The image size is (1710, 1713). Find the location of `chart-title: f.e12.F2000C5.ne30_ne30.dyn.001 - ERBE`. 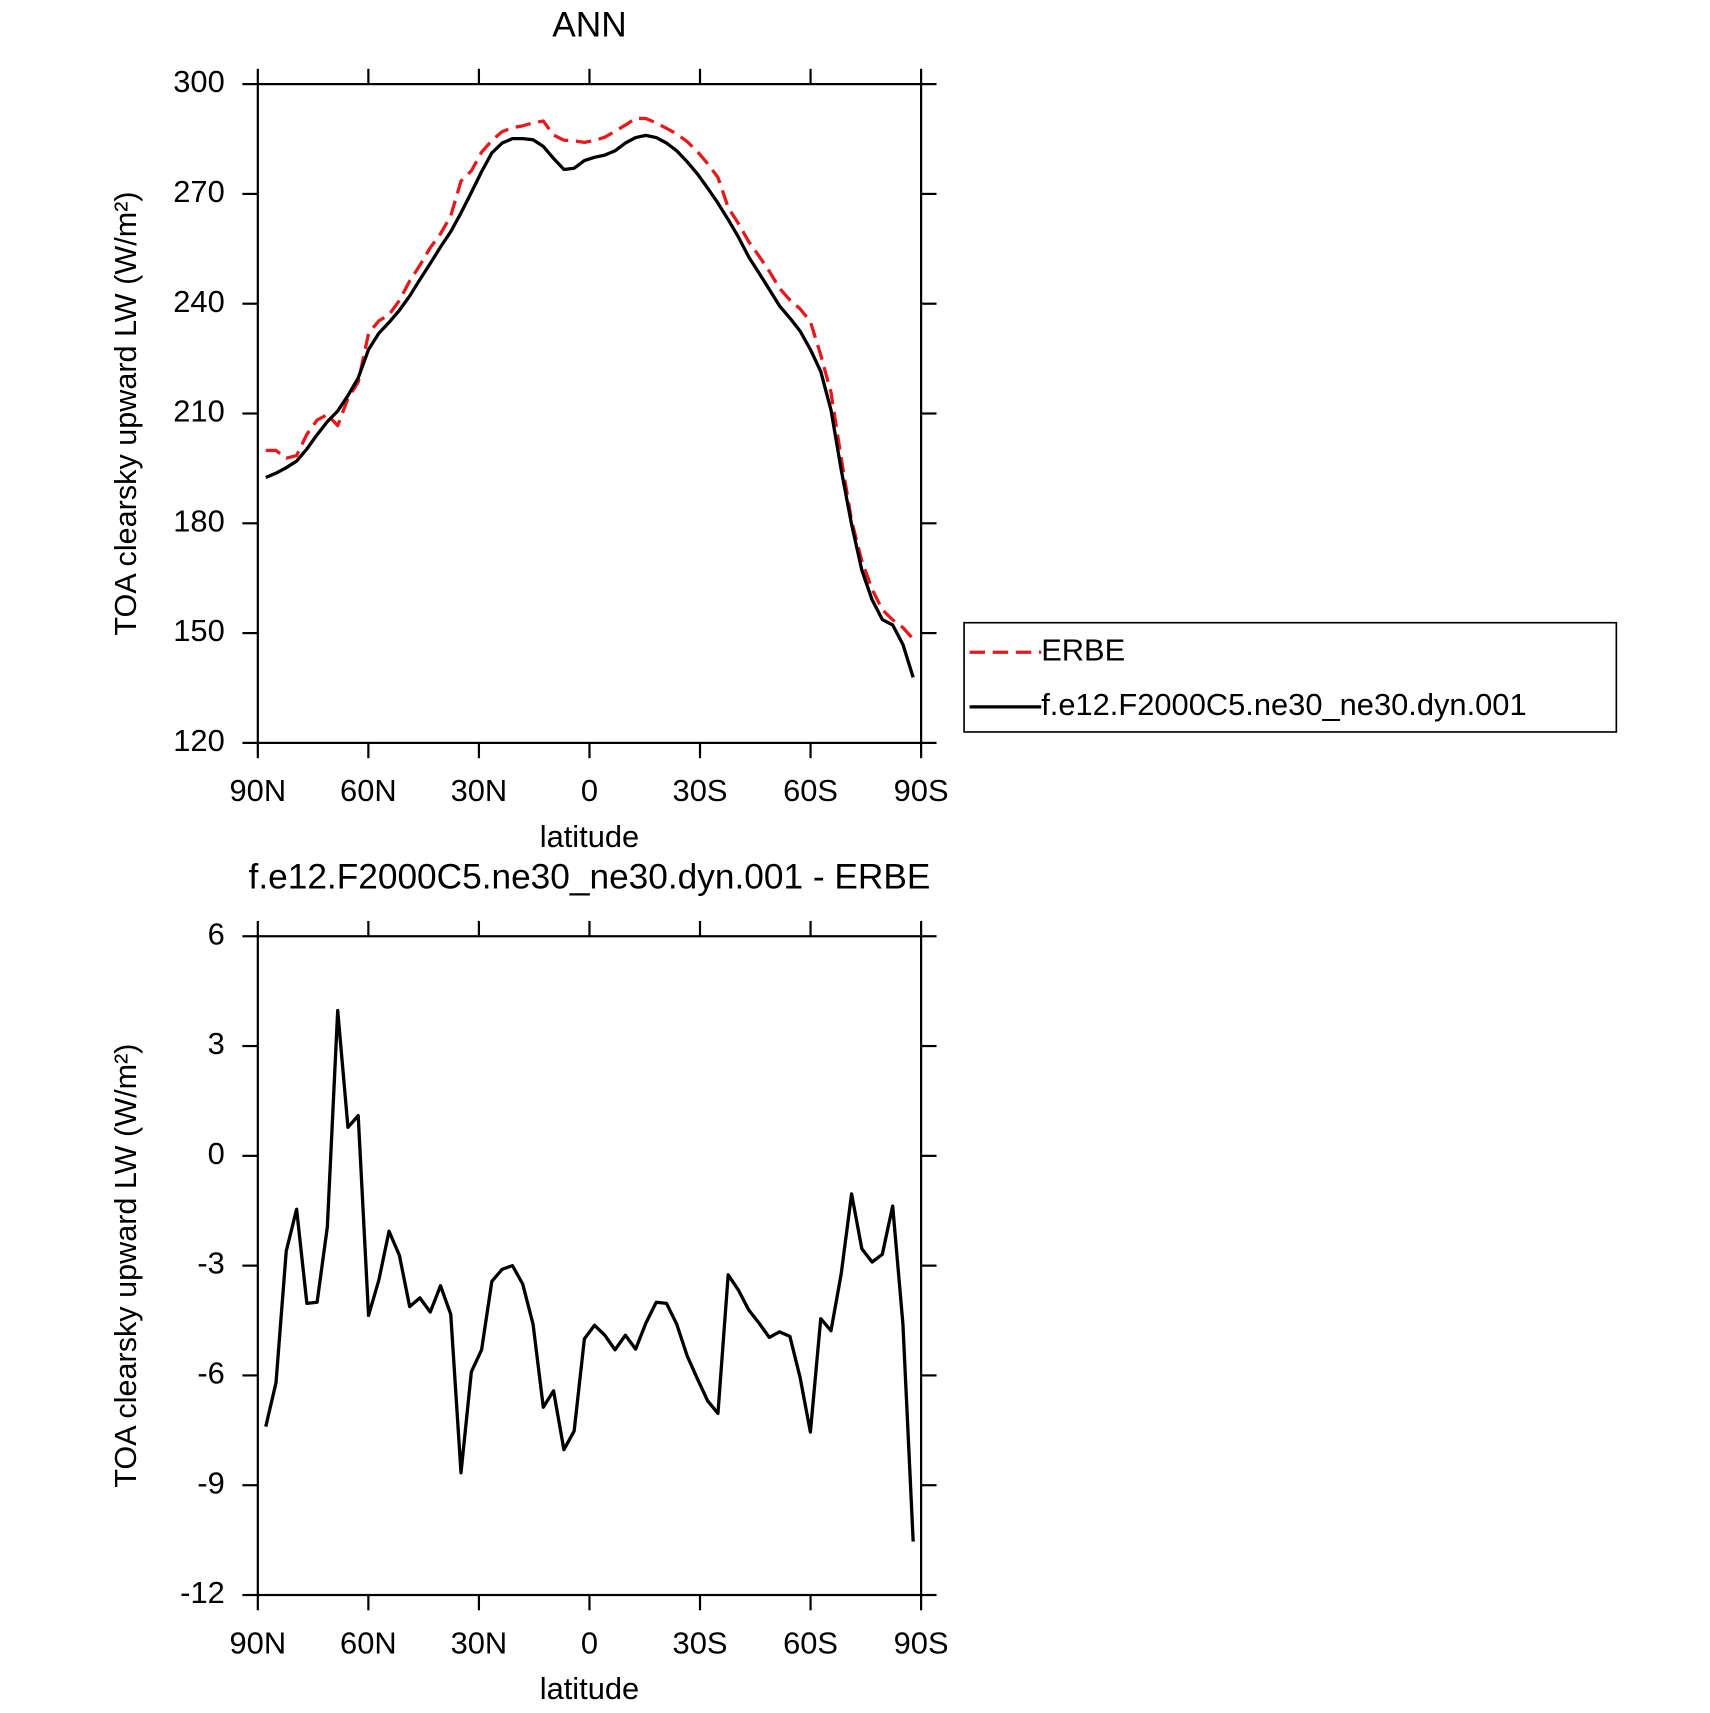

chart-title: f.e12.F2000C5.ne30_ne30.dyn.001 - ERBE is located at coordinates (590, 877).